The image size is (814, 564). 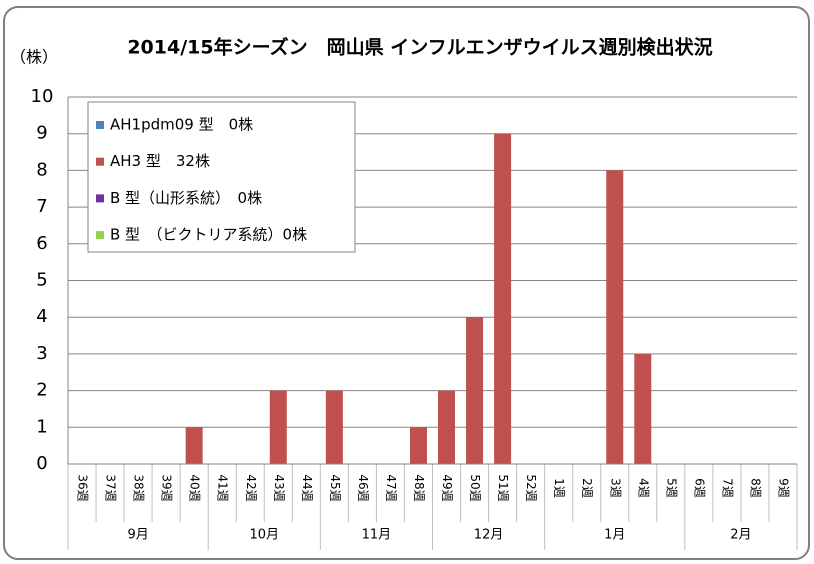 What do you see at coordinates (111, 487) in the screenshot?
I see `x-tick-label: 37週` at bounding box center [111, 487].